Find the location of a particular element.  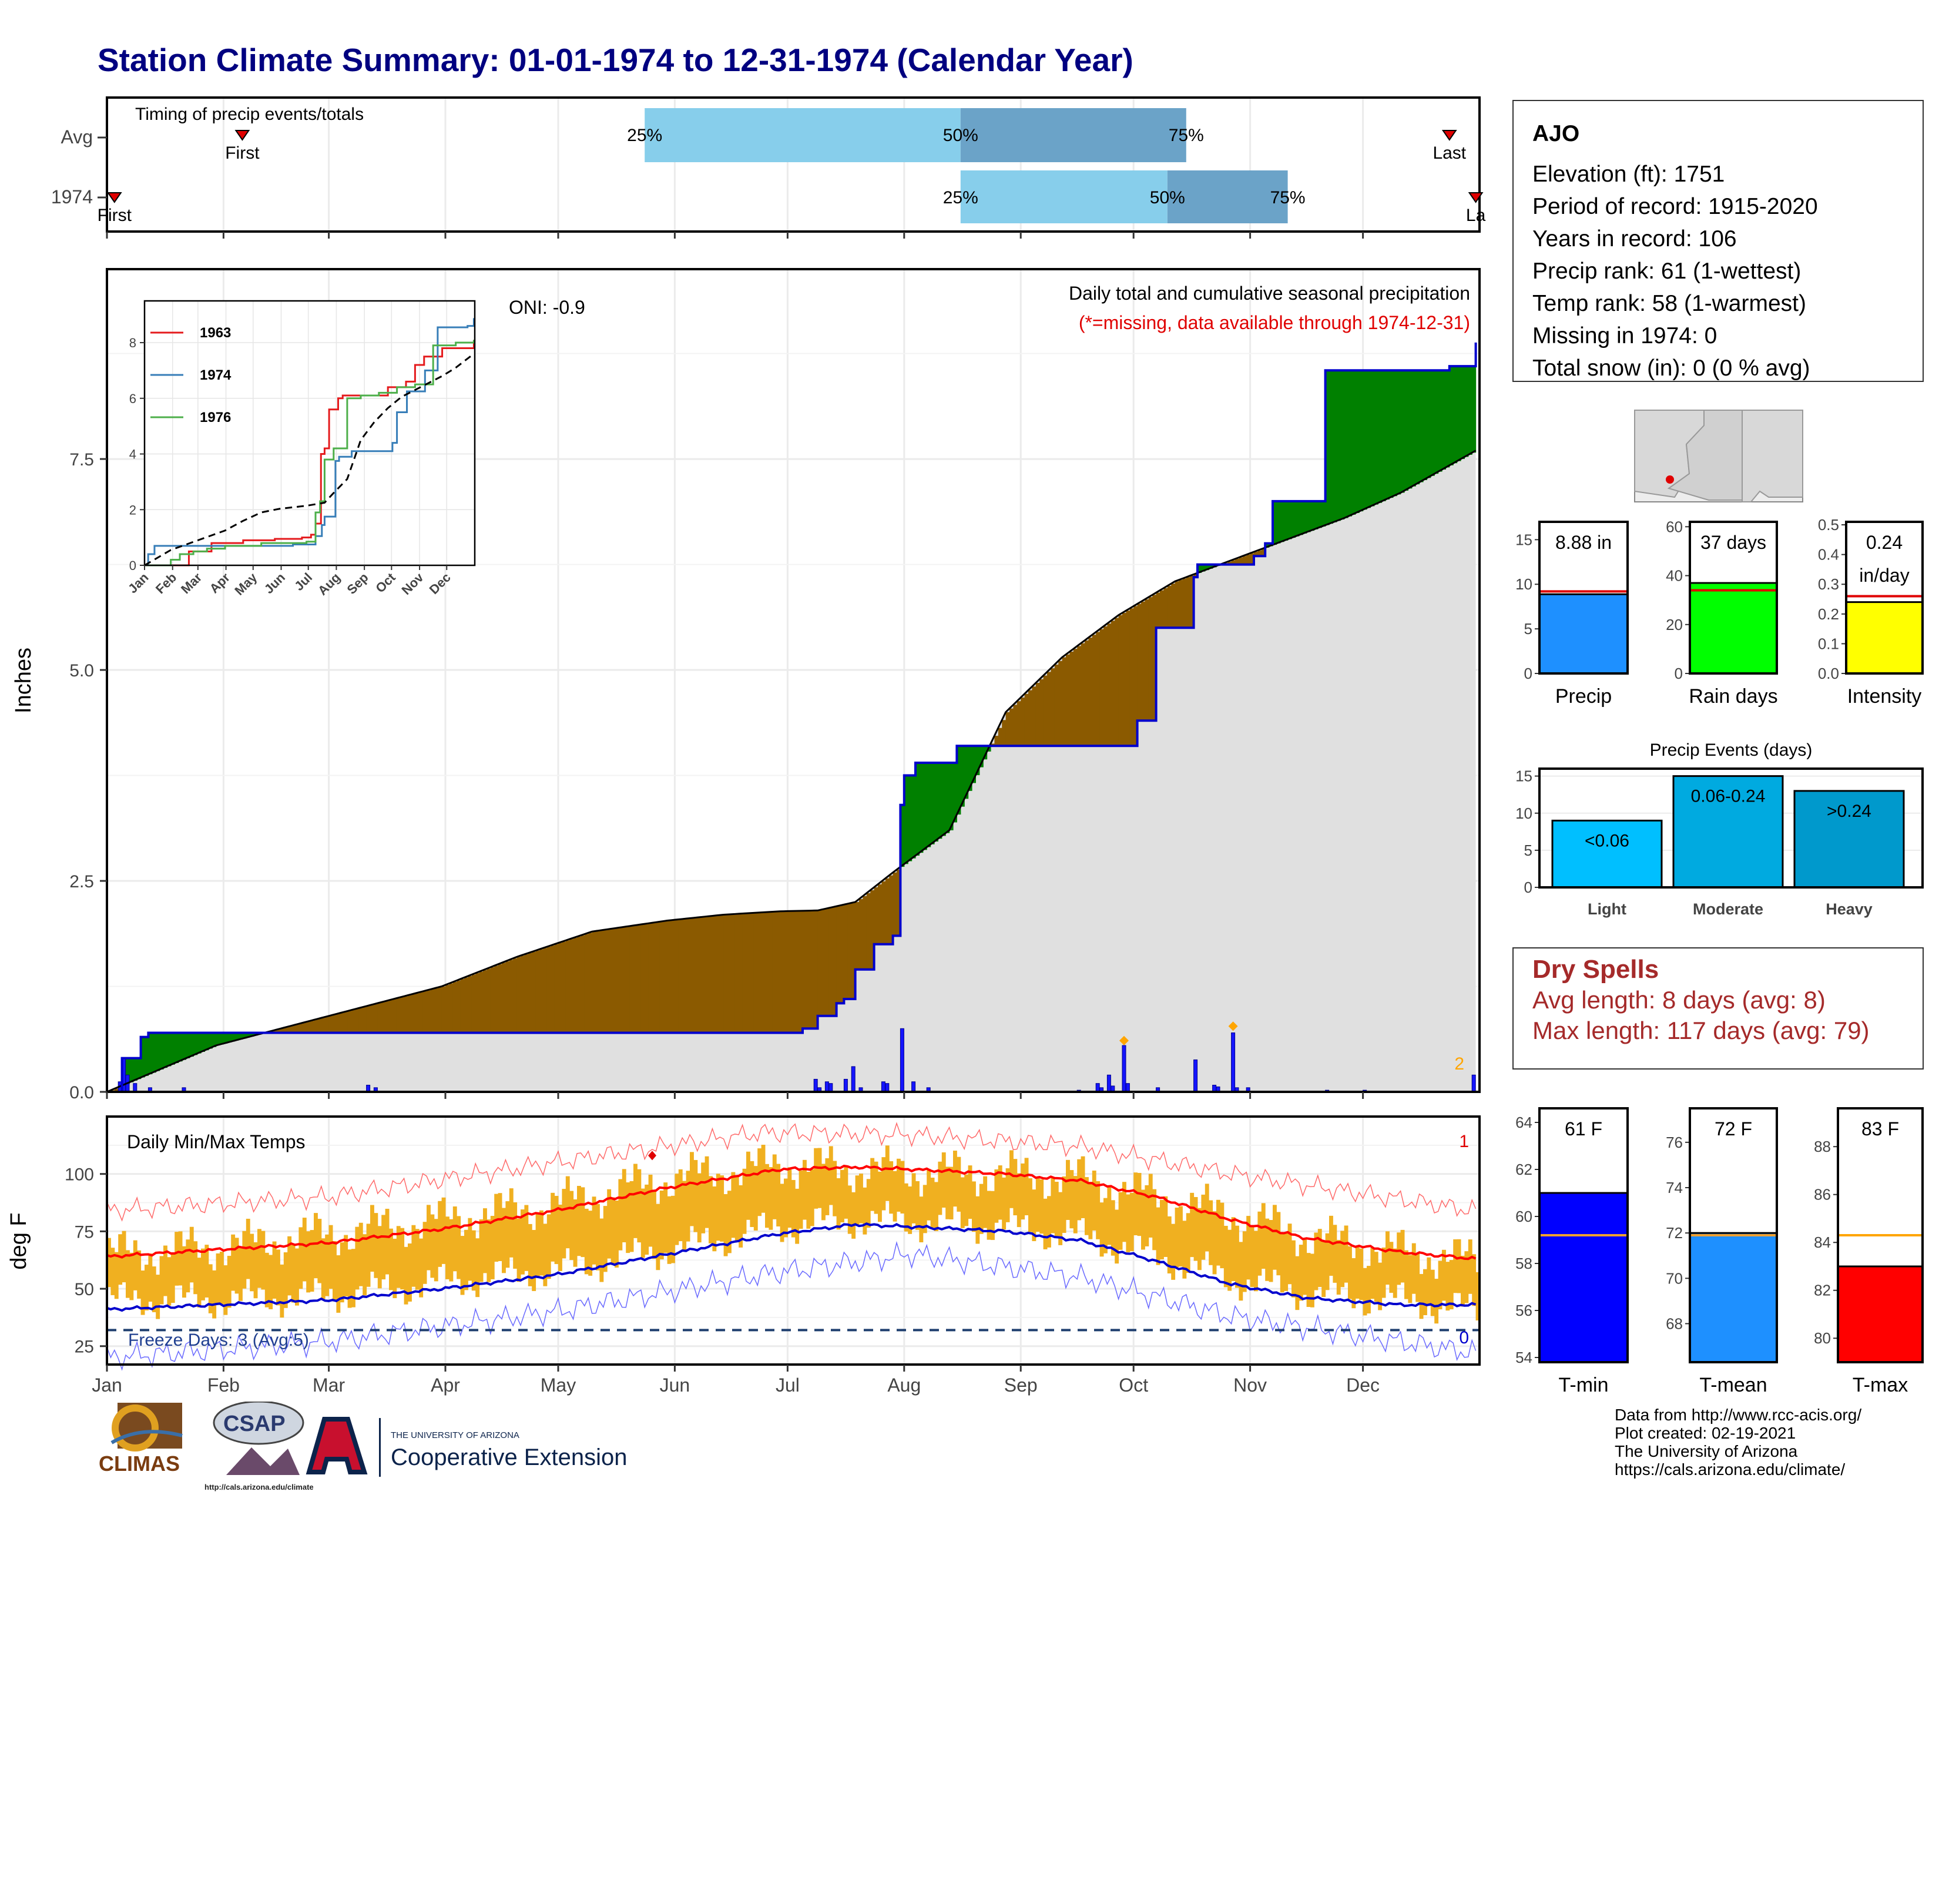

mini-y-tick-label: 54 is located at coordinates (1523, 1357).